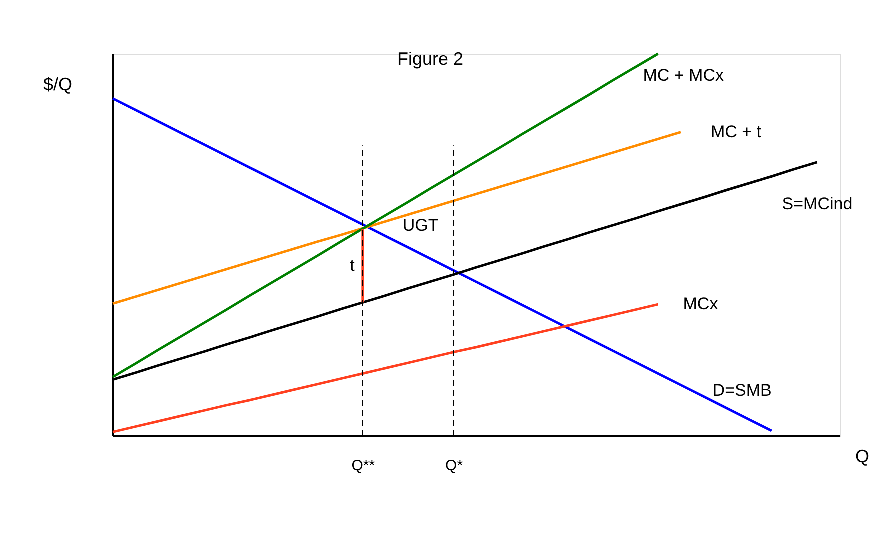  Describe the element at coordinates (683, 75) in the screenshot. I see `series-label: MC + MCx` at that location.